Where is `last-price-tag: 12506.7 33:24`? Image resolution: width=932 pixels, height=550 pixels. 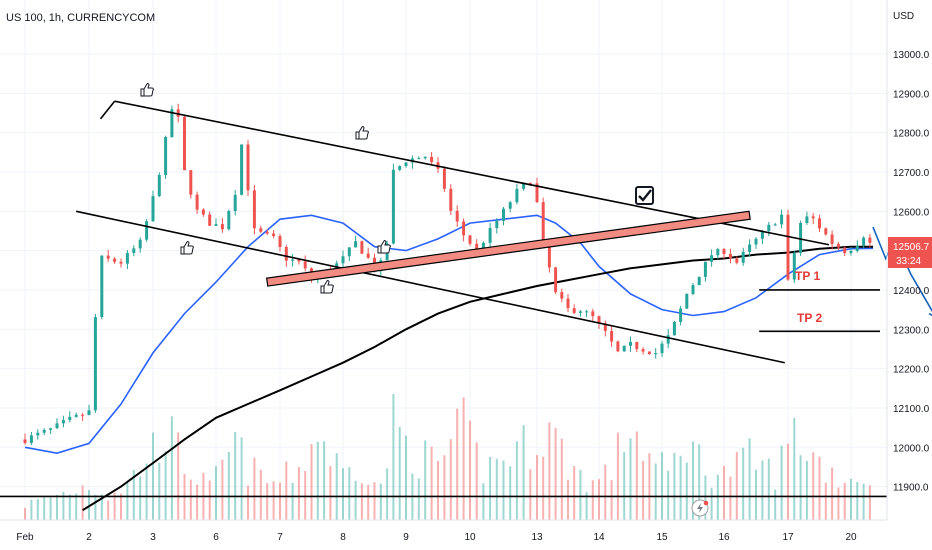
last-price-tag: 12506.7 33:24 is located at coordinates (910, 252).